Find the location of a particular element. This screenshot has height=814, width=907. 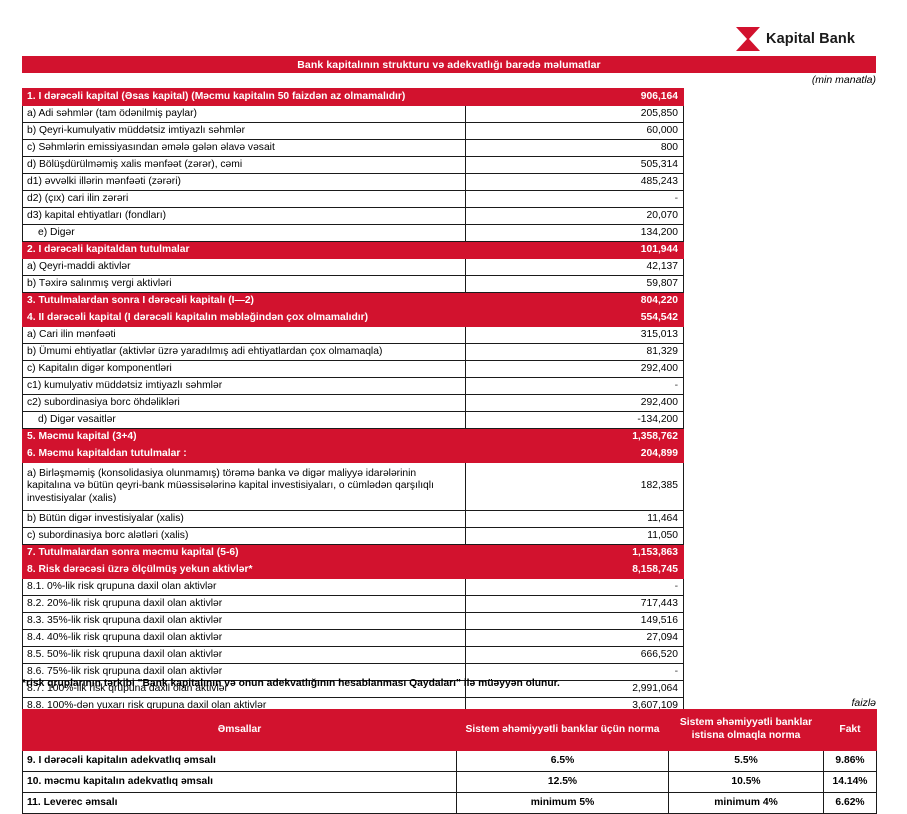

row-label: b) Təxirə salınmış vergi aktivləri is located at coordinates (244, 284).